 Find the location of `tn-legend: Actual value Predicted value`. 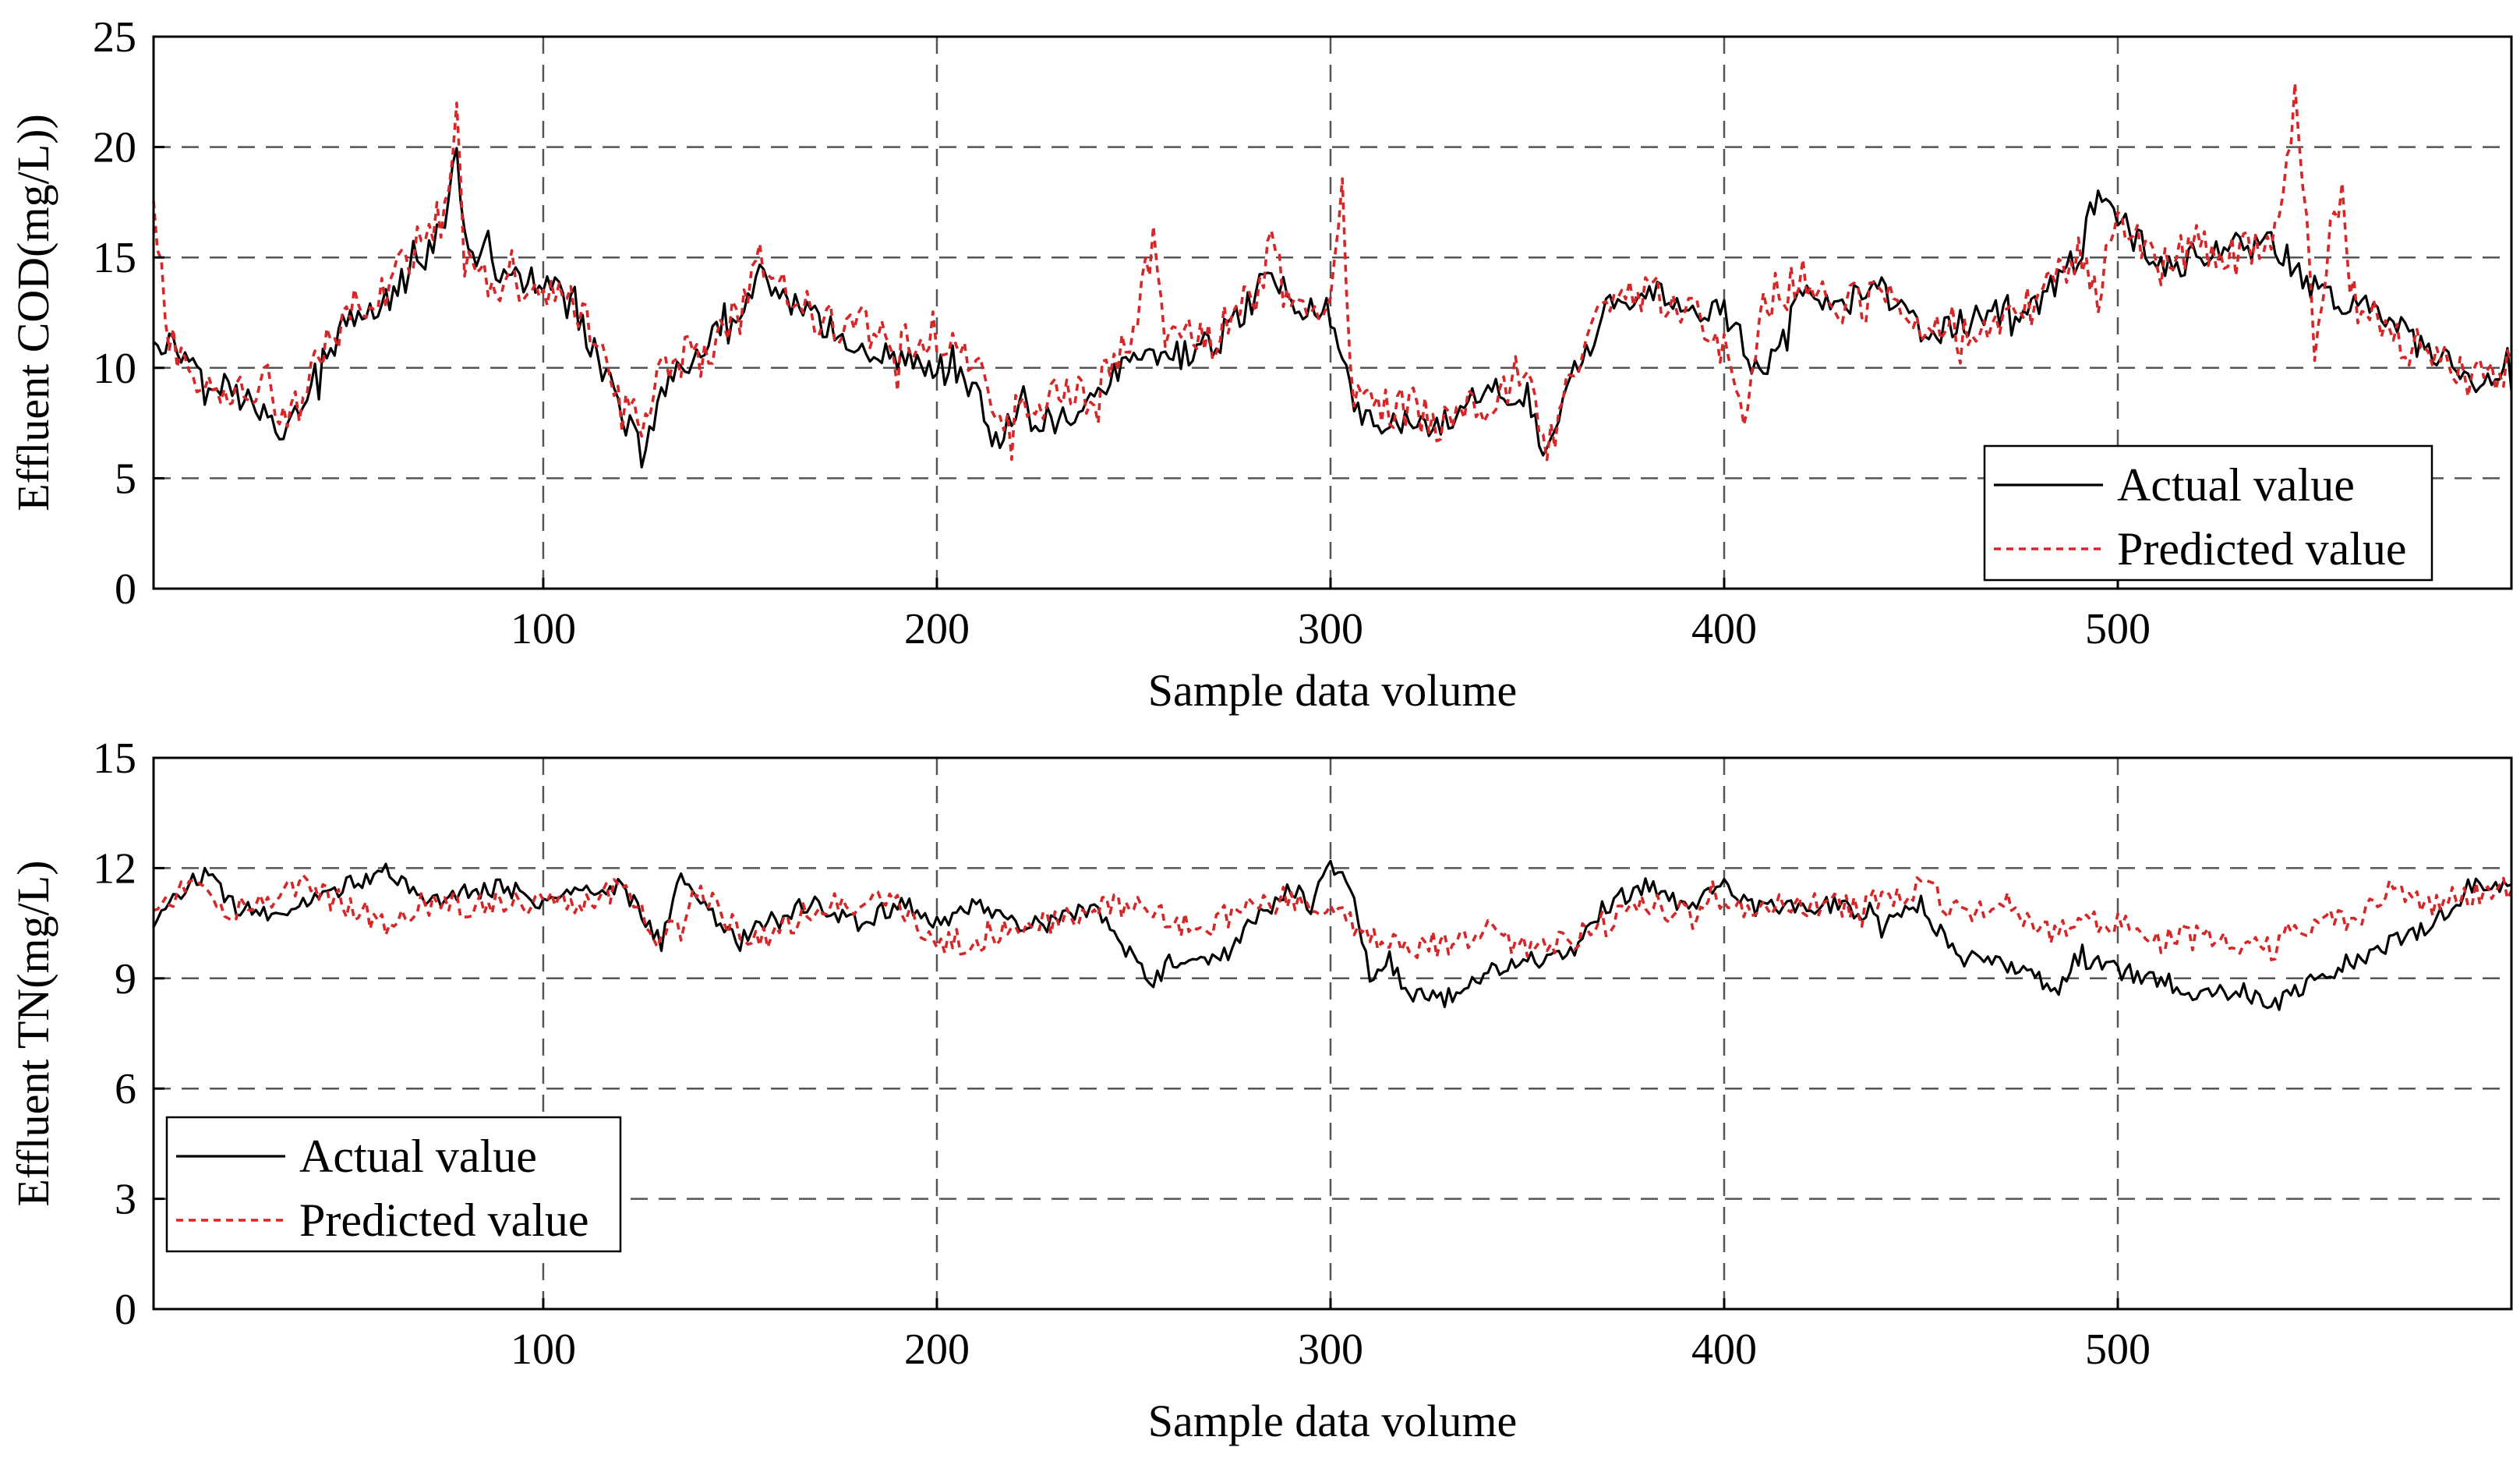

tn-legend: Actual value Predicted value is located at coordinates (394, 1184).